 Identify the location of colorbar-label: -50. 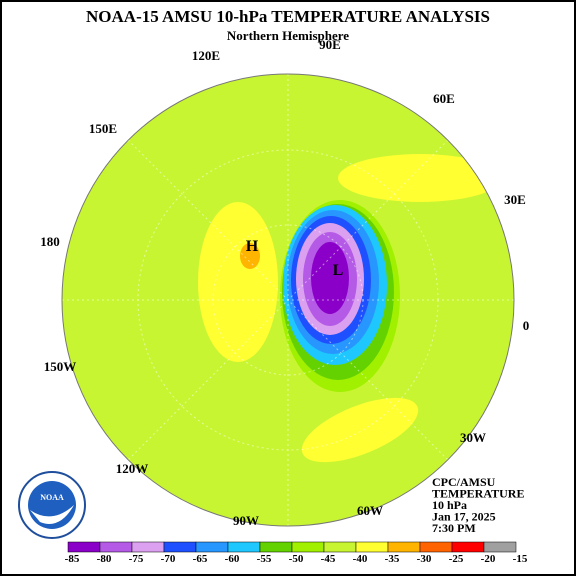
(296, 559).